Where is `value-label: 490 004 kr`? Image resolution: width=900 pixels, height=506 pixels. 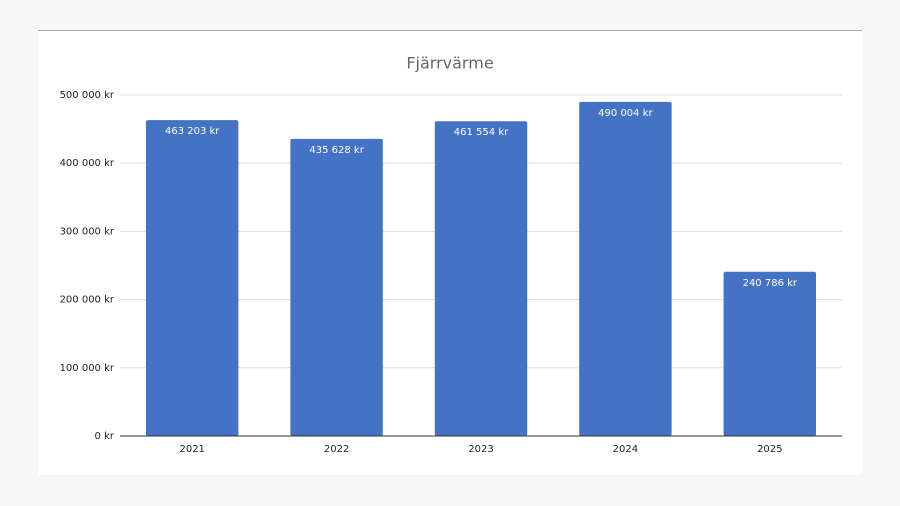
value-label: 490 004 kr is located at coordinates (625, 113).